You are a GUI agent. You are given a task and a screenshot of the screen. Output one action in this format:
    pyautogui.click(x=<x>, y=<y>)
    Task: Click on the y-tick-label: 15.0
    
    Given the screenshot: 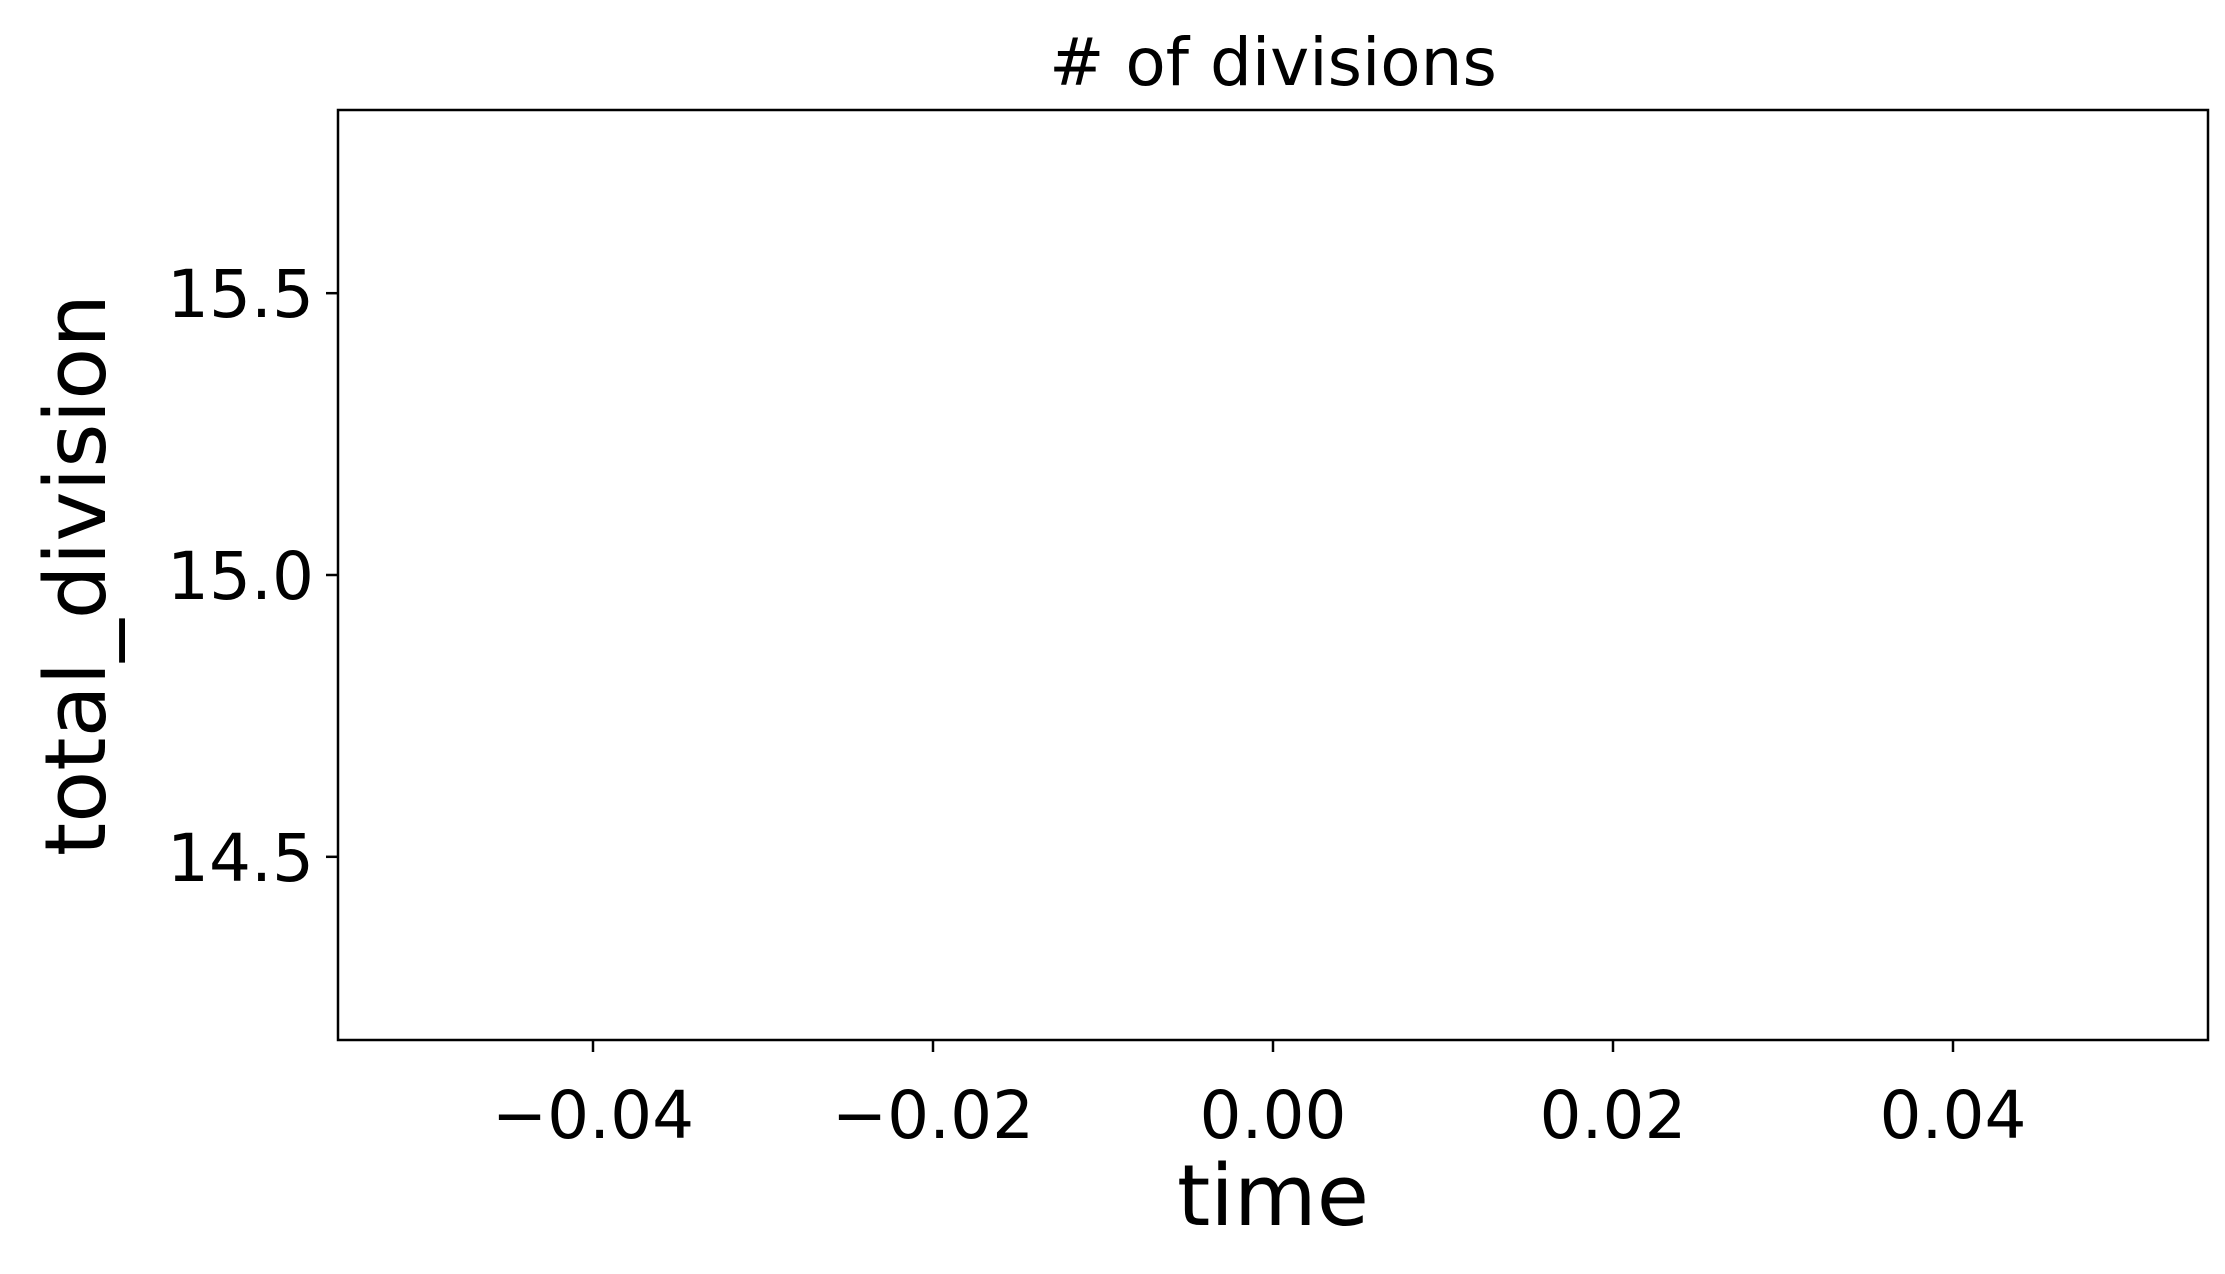 What is the action you would take?
    pyautogui.click(x=240, y=576)
    